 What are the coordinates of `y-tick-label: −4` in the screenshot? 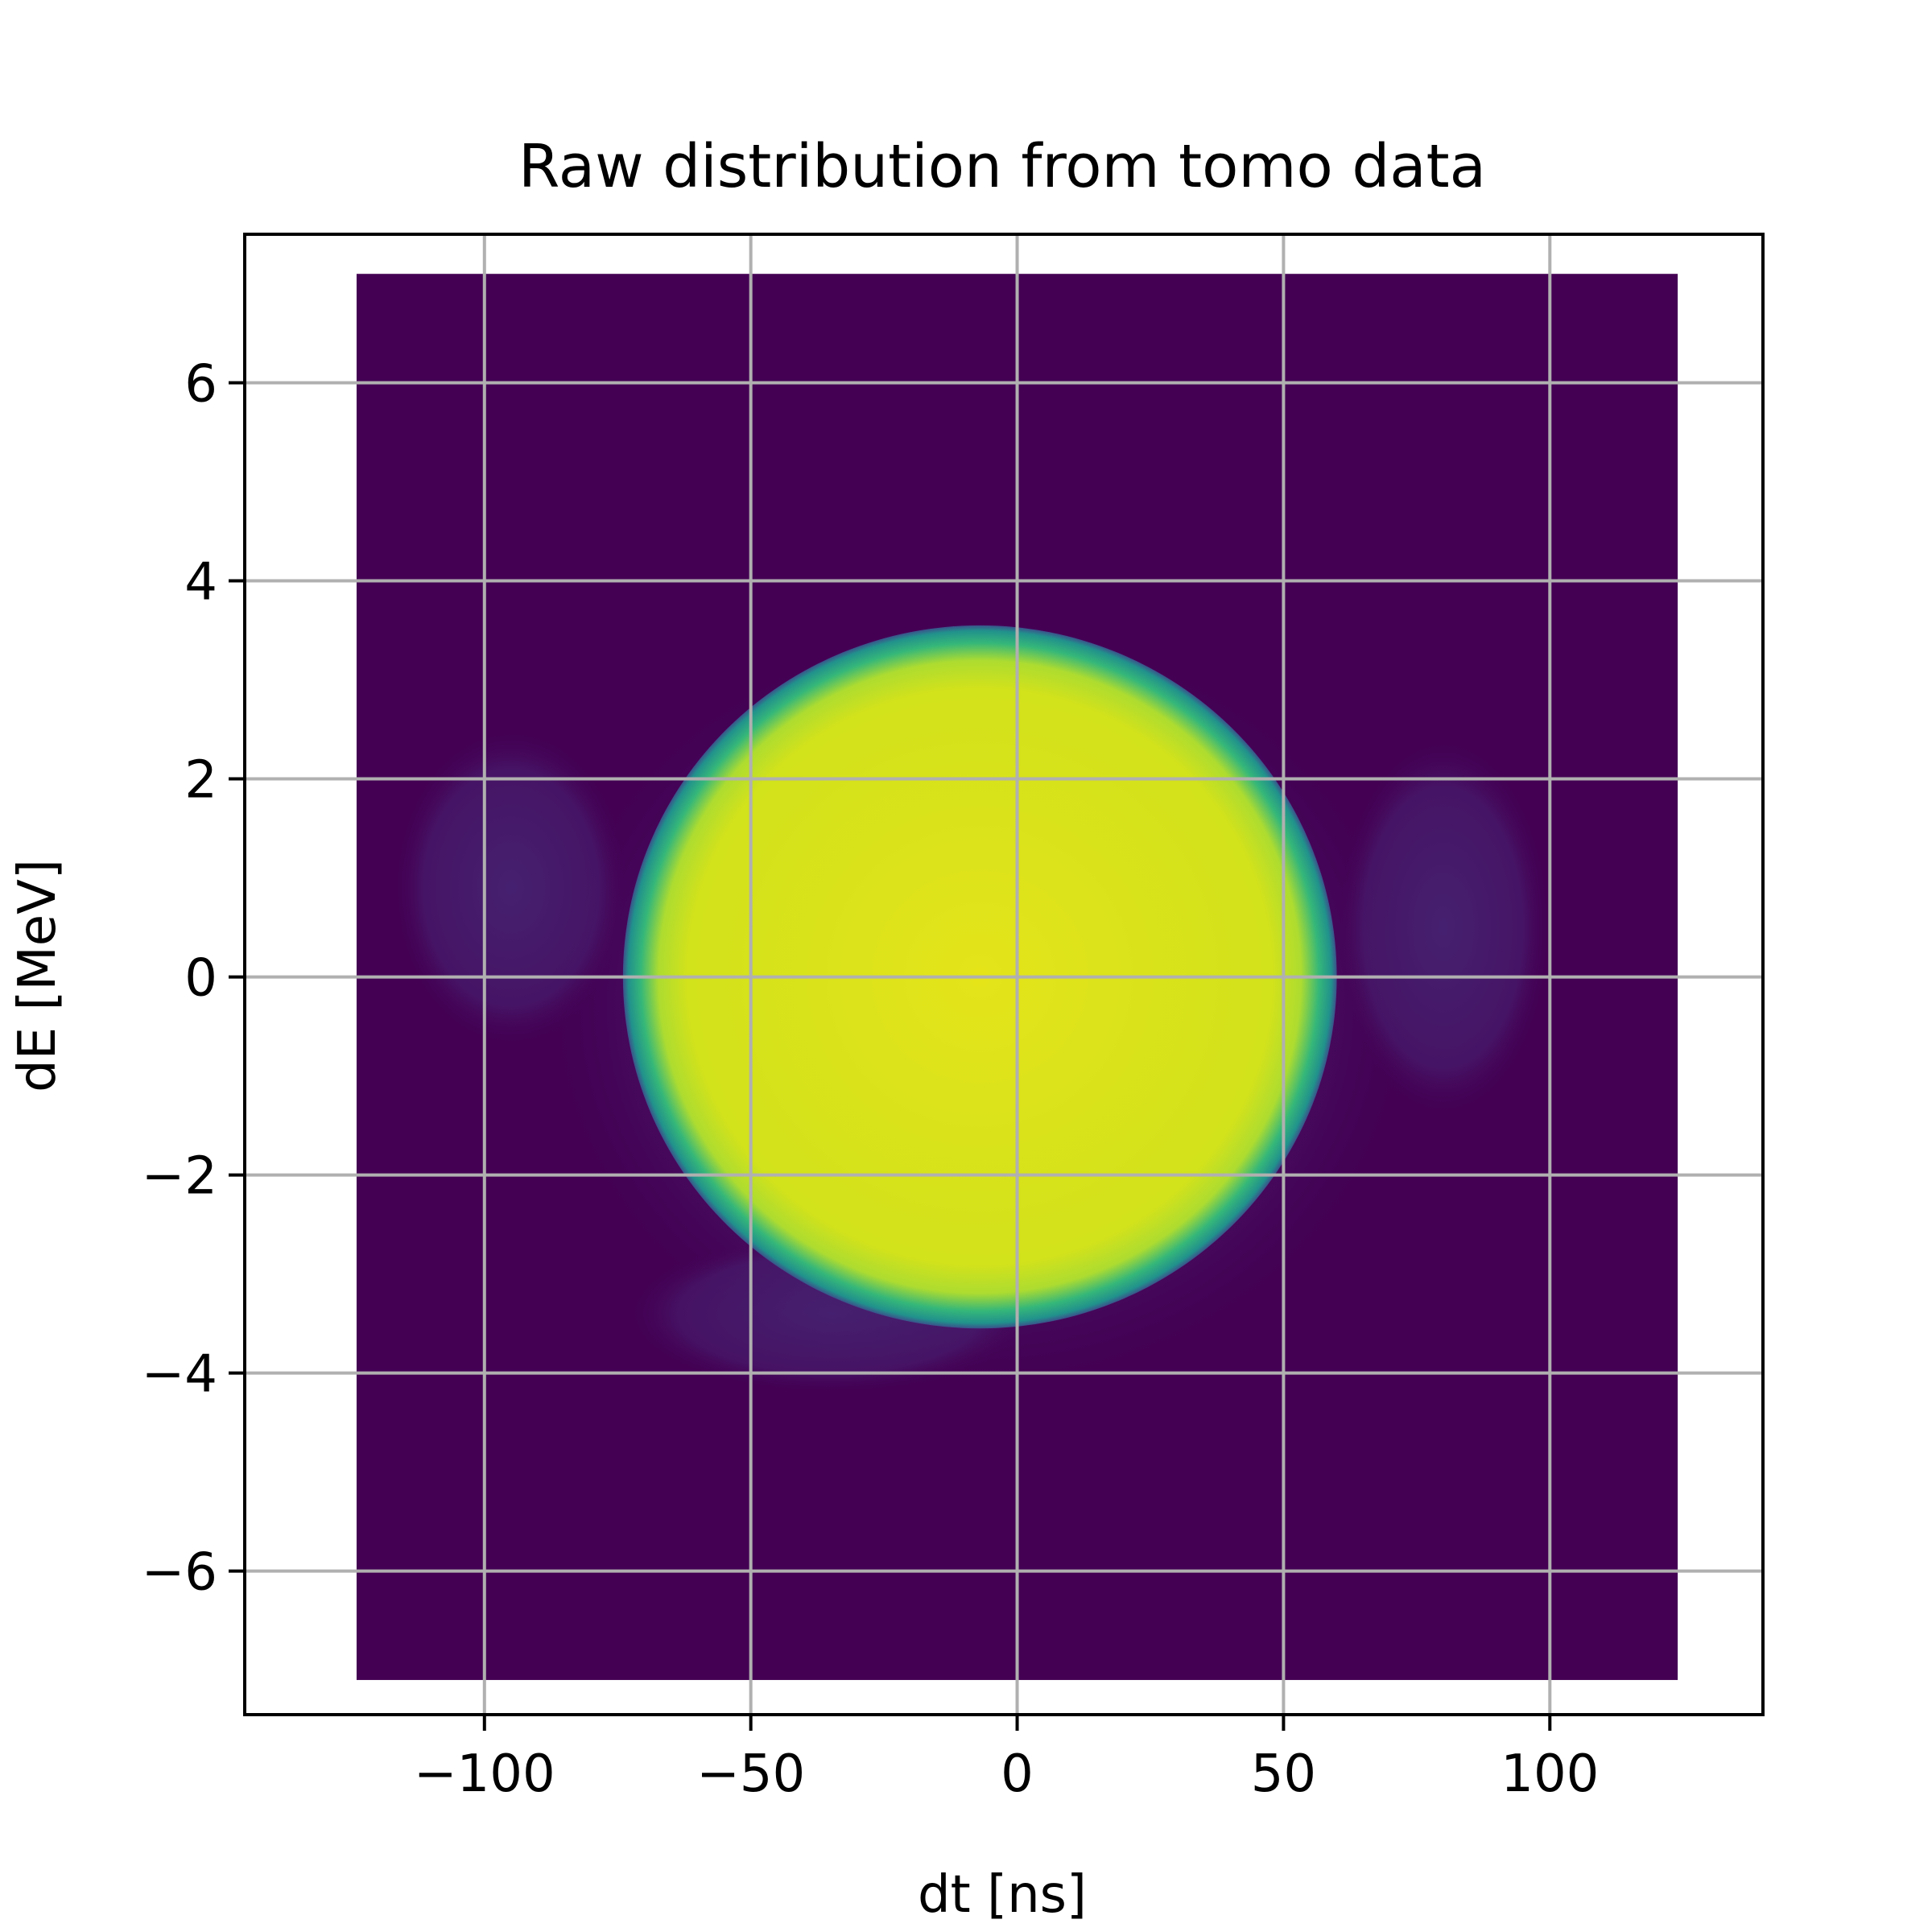 It's located at (179, 1375).